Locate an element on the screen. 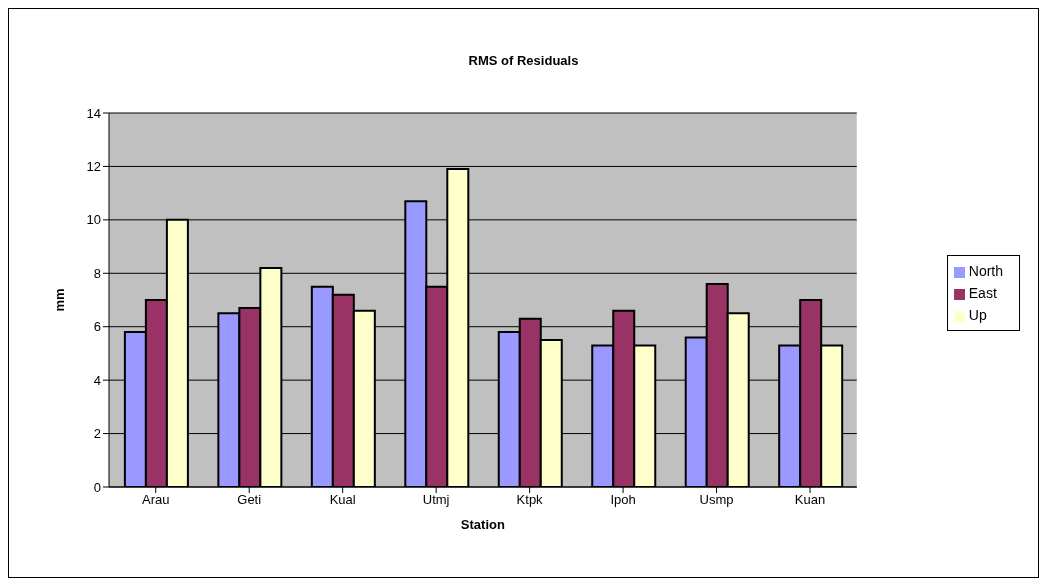 The width and height of the screenshot is (1047, 586). y-tick-label: 10 is located at coordinates (93, 220).